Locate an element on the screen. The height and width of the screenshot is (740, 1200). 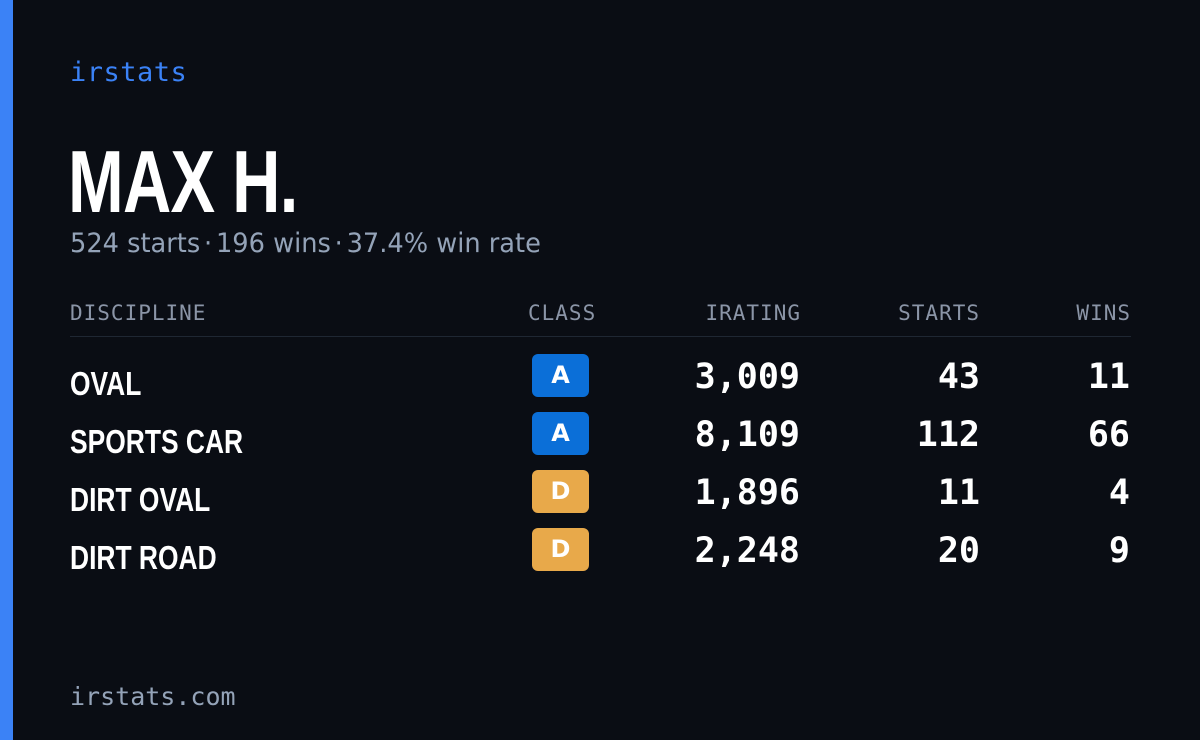
starts-value: 20 is located at coordinates (958, 551).